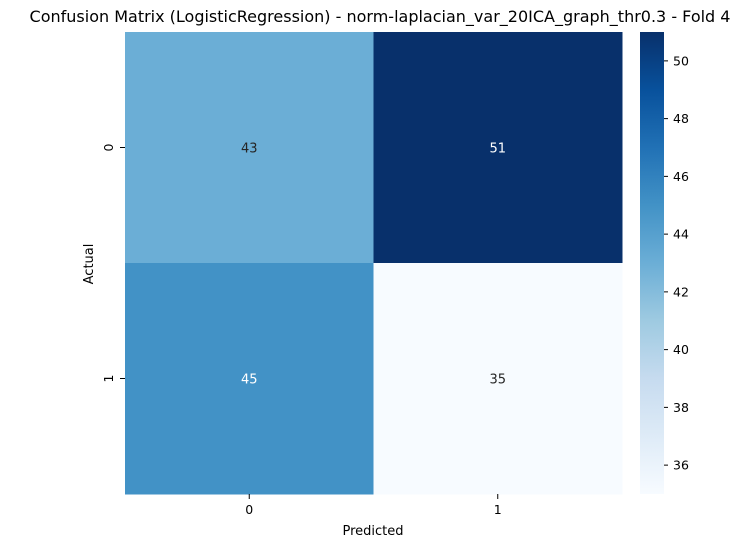 This screenshot has height=547, width=746. Describe the element at coordinates (681, 349) in the screenshot. I see `colorbar-tick-label-2: 40` at that location.